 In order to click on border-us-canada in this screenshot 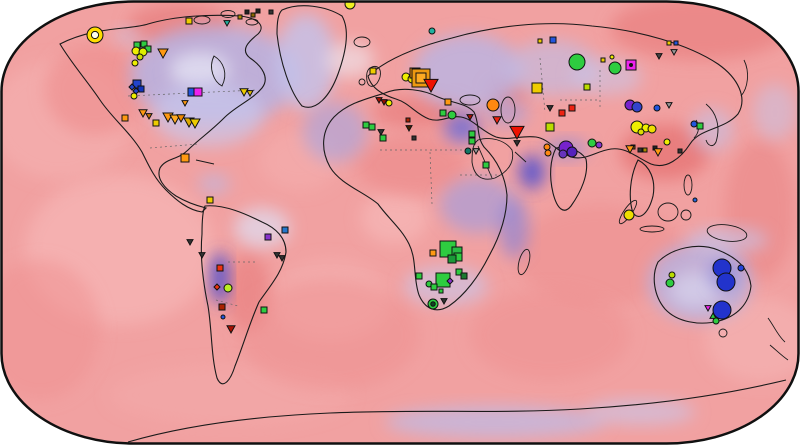, I will do `click(192, 93)`.